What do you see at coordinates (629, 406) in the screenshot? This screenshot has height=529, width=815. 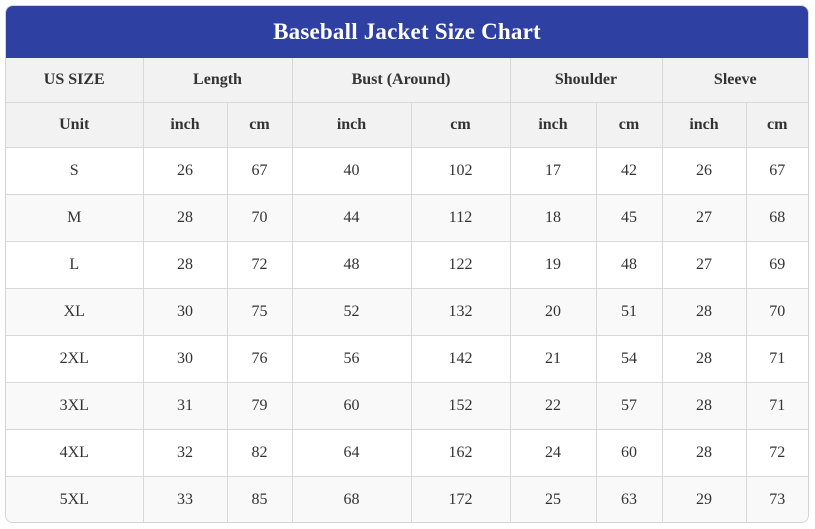 I see `value-cell: 57` at bounding box center [629, 406].